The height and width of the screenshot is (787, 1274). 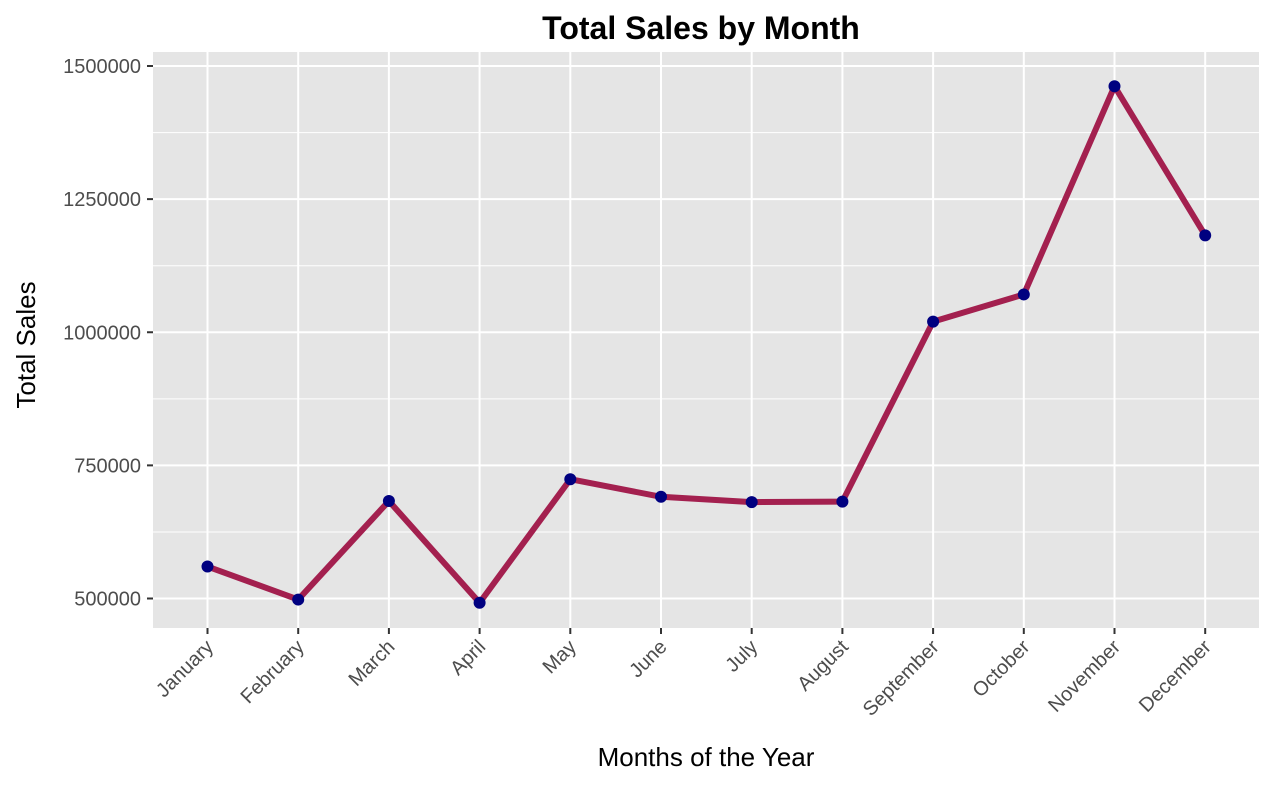 I want to click on x-axis-title: Months of the Year, so click(x=706, y=757).